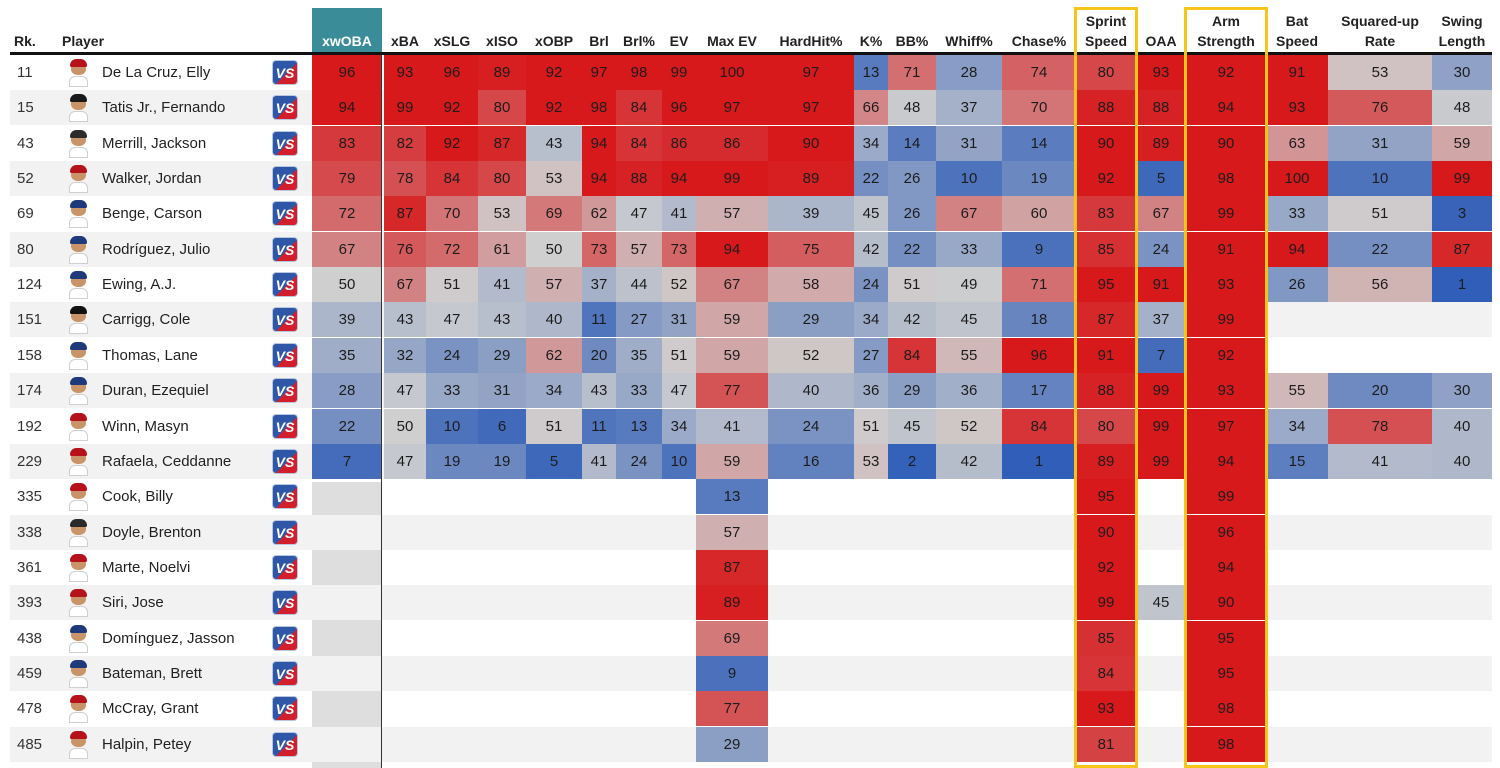 This screenshot has width=1500, height=768. Describe the element at coordinates (912, 249) in the screenshot. I see `percentile-cell: 22` at that location.